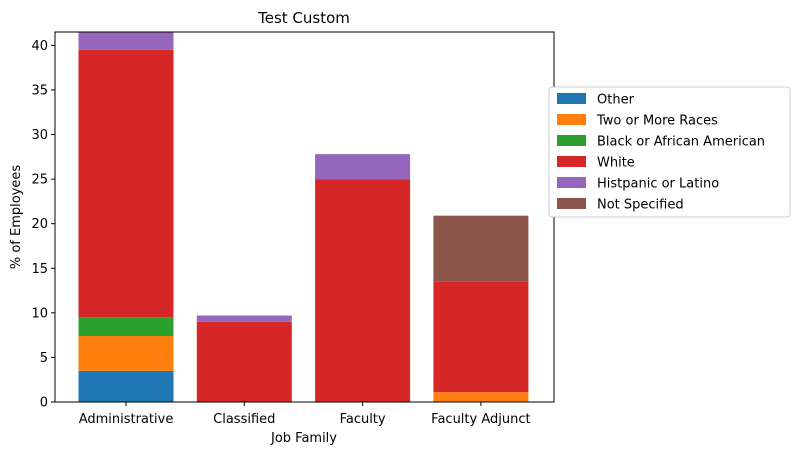 This screenshot has width=797, height=459. I want to click on x-tick-label: Classified, so click(244, 419).